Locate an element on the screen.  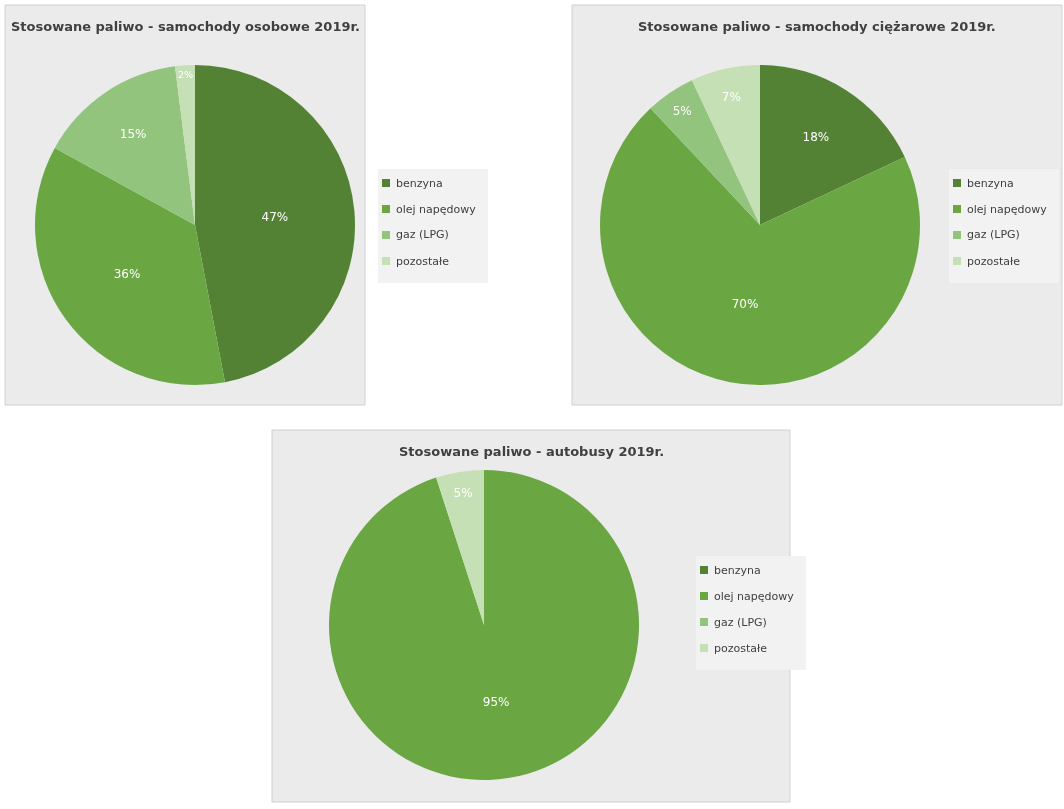
data-label: 18% is located at coordinates (816, 137).